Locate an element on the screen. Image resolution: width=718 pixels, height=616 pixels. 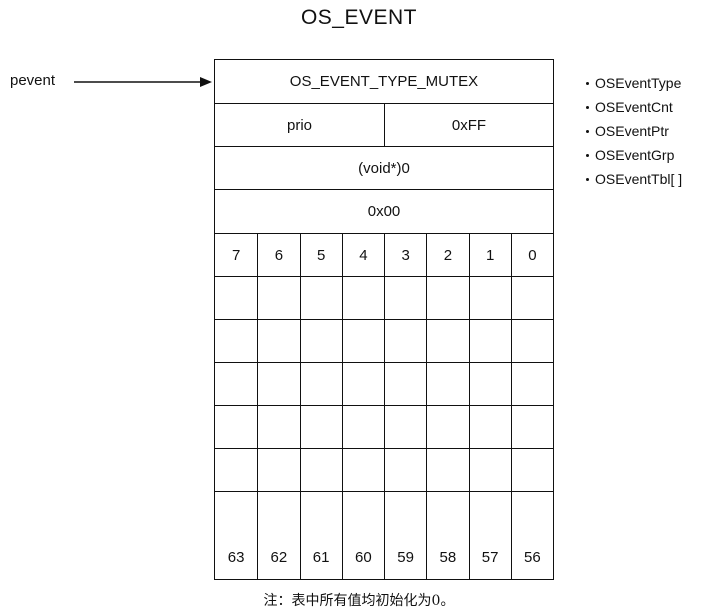
pointer-label: pevent is located at coordinates (33, 80).